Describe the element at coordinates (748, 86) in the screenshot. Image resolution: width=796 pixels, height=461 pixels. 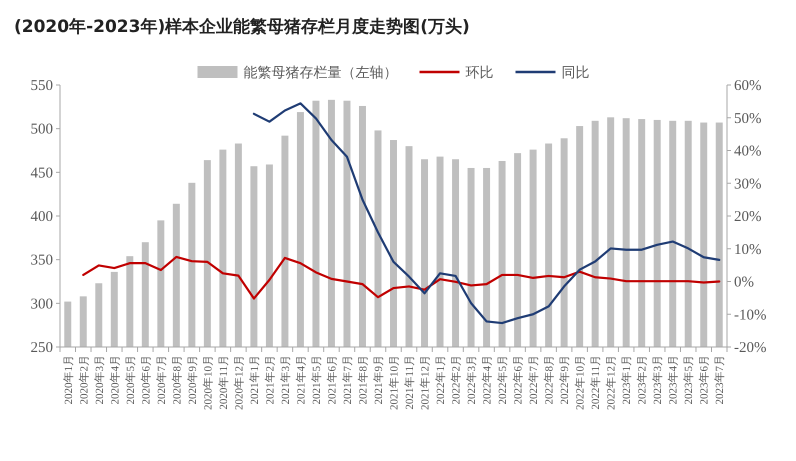
I see `y2-tick-label: 60%` at that location.